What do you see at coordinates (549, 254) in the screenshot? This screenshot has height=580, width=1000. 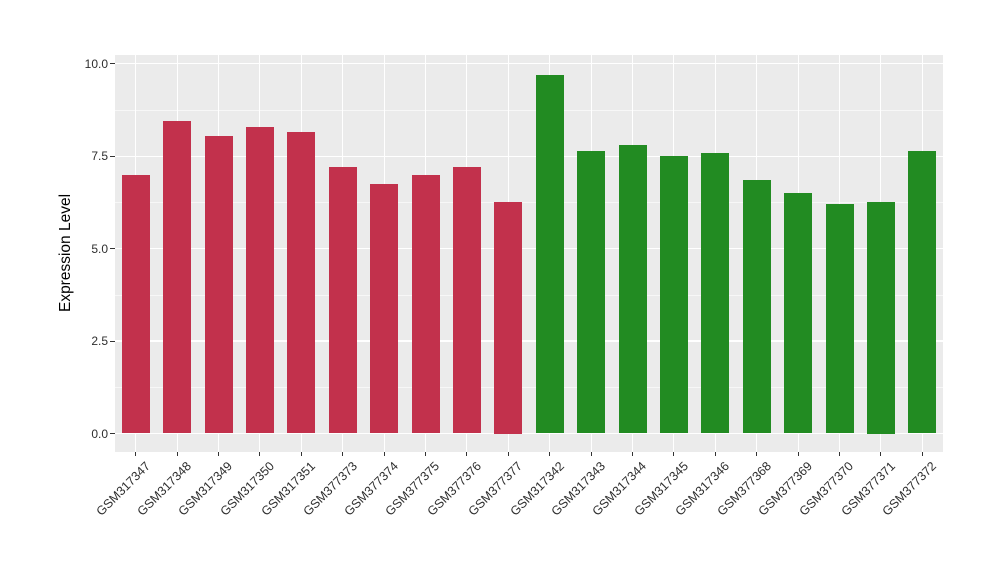 I see `bar-GSM317342` at bounding box center [549, 254].